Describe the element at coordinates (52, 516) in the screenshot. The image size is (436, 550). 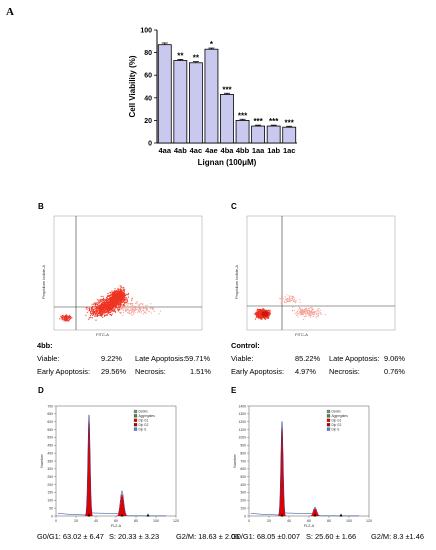
I see `y-tick-label: 0` at that location.